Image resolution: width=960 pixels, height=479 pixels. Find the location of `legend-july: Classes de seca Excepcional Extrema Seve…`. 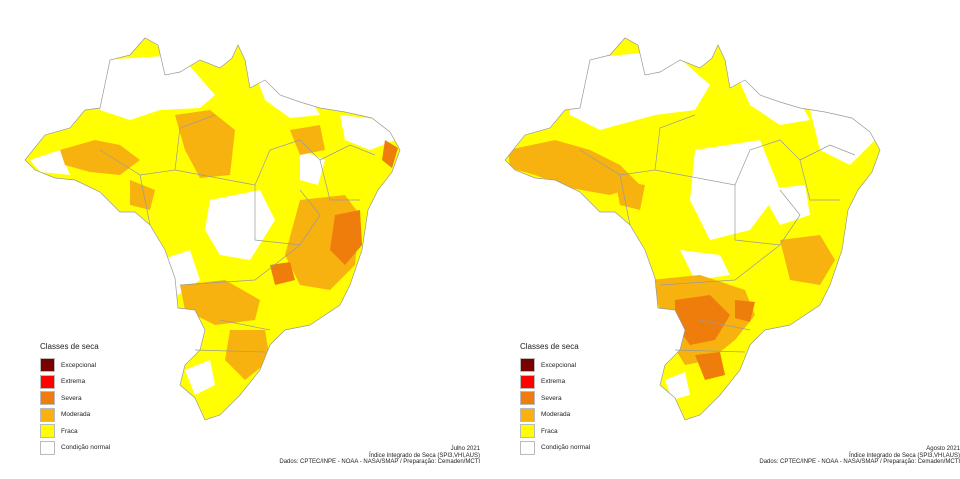

legend-july: Classes de seca Excepcional Extrema Seve… is located at coordinates (75, 399).